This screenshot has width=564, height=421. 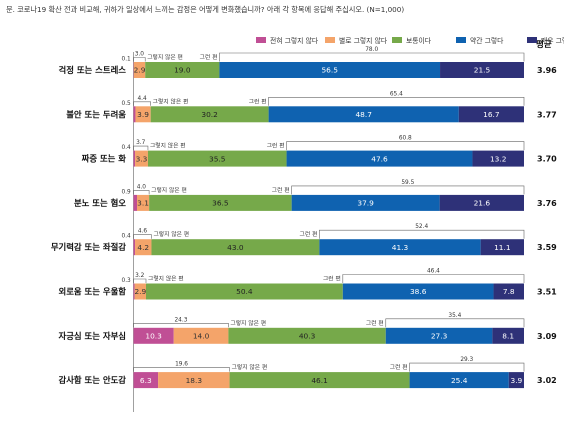 I want to click on segment-label: 37.9, so click(x=365, y=203).